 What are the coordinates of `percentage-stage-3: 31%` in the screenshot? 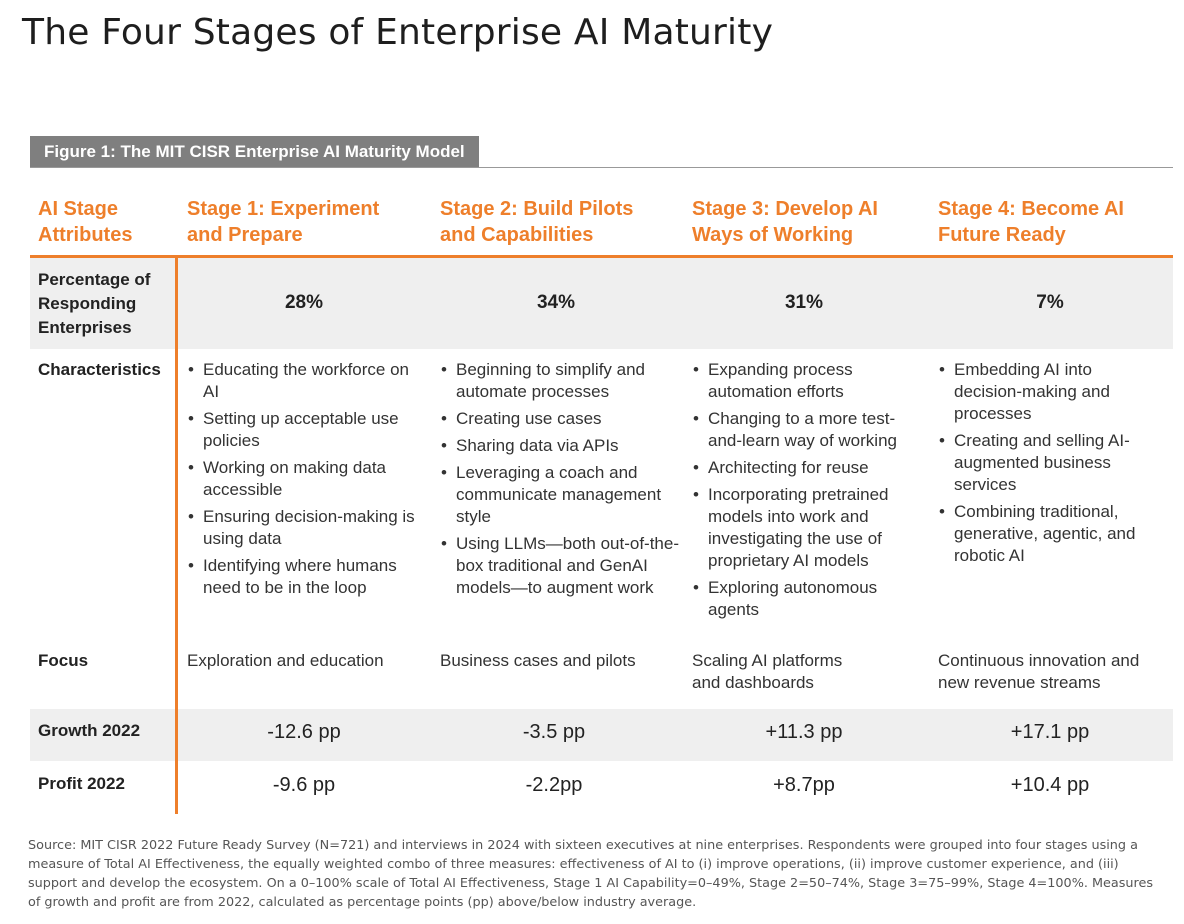 It's located at (804, 302).